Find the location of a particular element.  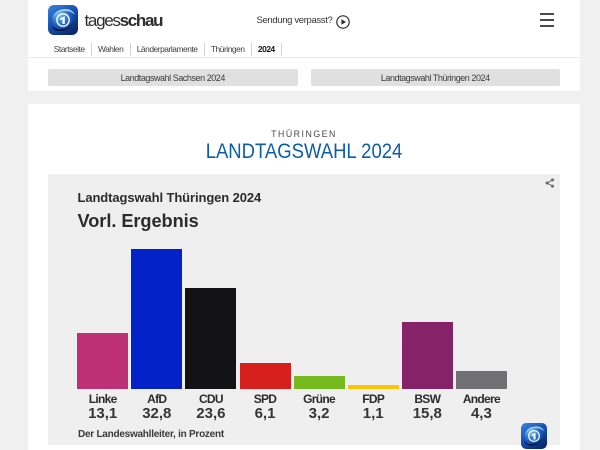

election-button-1: Landtagswahl Thüringen 2024 is located at coordinates (435, 77).